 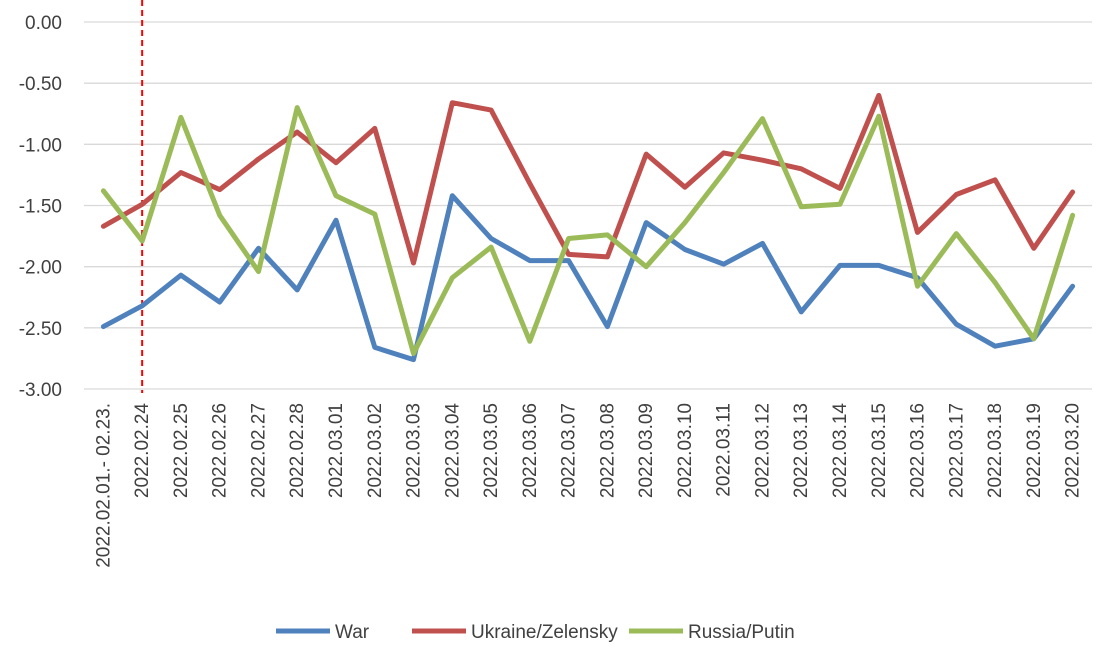 What do you see at coordinates (724, 450) in the screenshot?
I see `x-tick-label: 2022.03.11` at bounding box center [724, 450].